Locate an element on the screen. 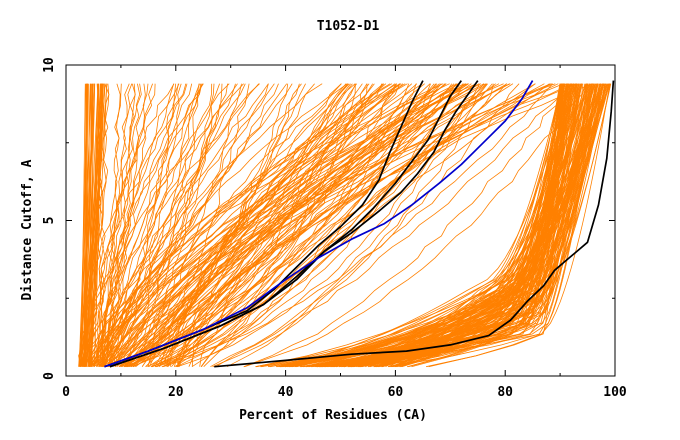  y-axis-label: Distance Cutoff, A is located at coordinates (27, 229).